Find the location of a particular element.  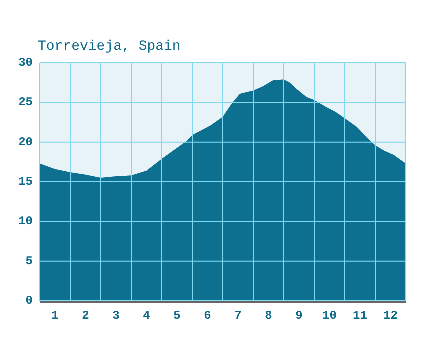

y-tick-label: 20 is located at coordinates (25, 142).